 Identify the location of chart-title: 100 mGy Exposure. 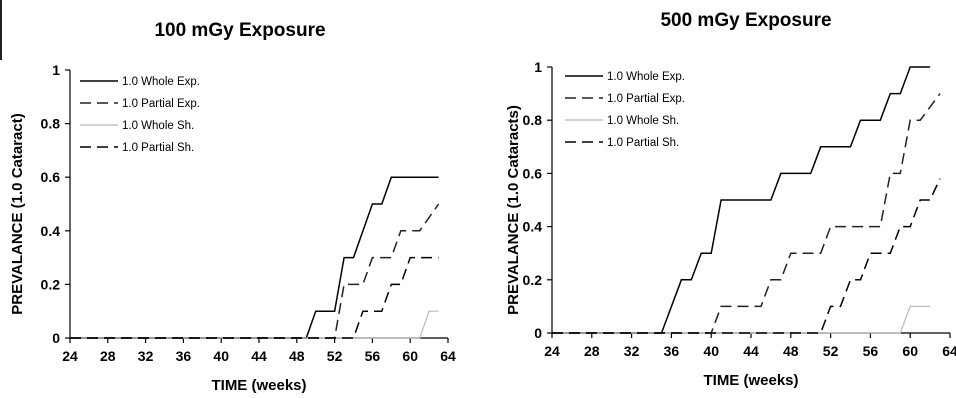
(239, 30).